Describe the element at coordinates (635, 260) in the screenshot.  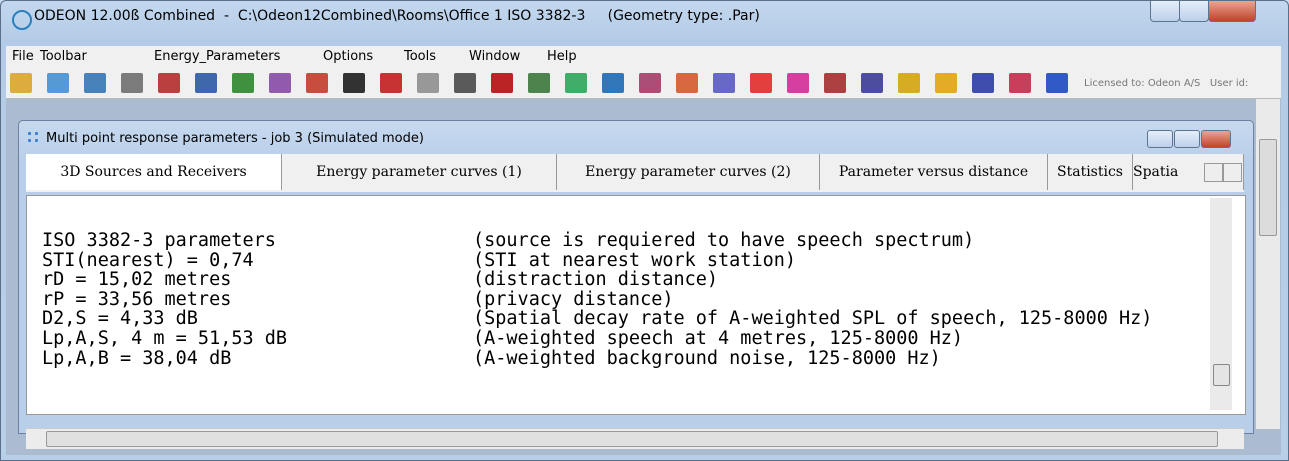
I see `text-line: (STI at nearest work station)` at that location.